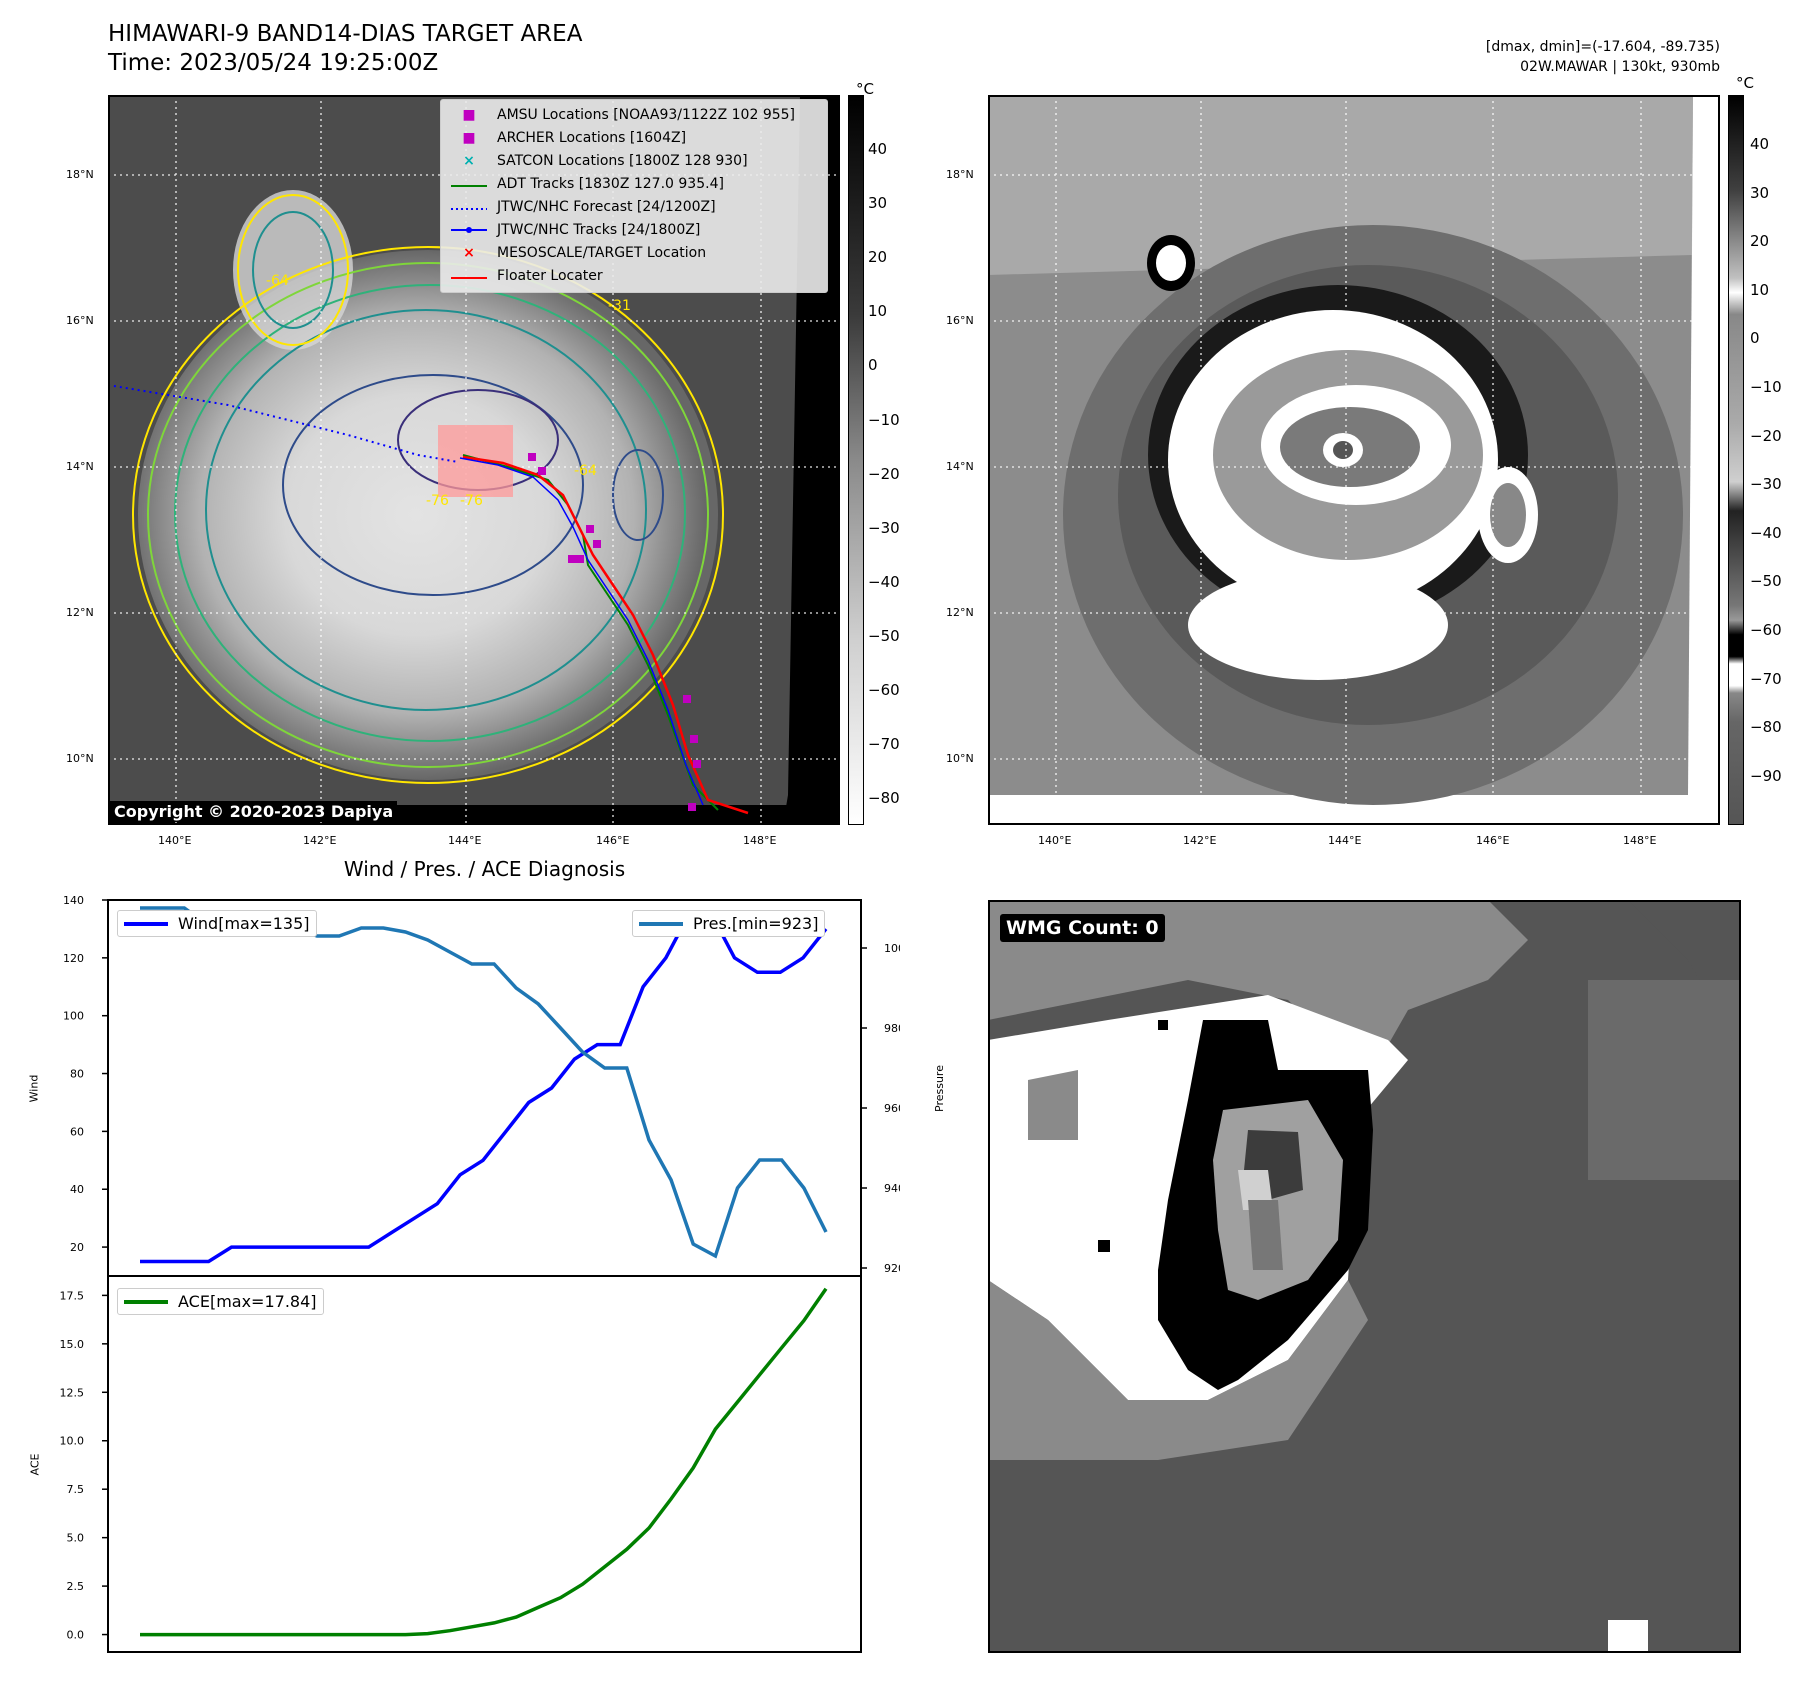 The width and height of the screenshot is (1801, 1684). I want to click on legend-label: ARCHER Locations [1604Z], so click(592, 138).